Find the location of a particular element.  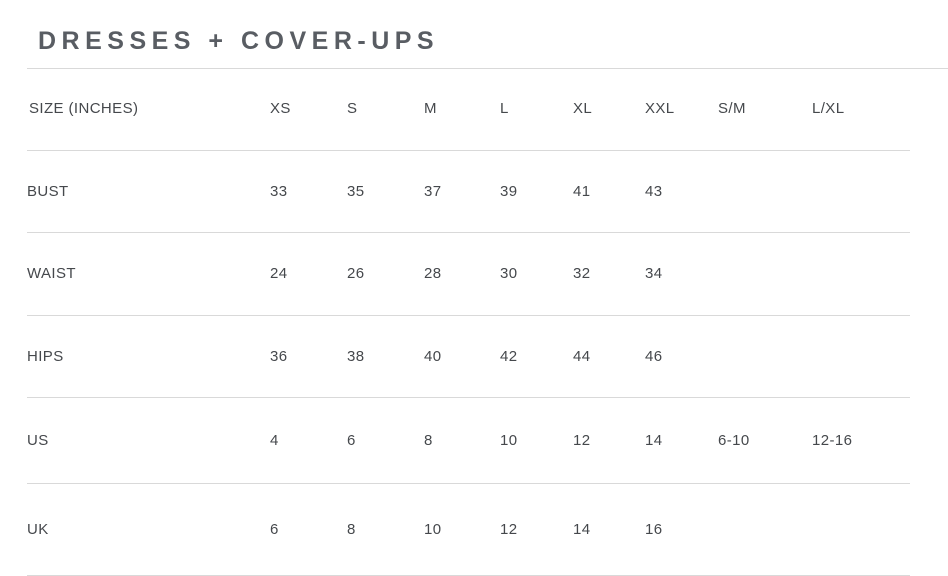

header-row-label: SIZE (INCHES) is located at coordinates (148, 109).